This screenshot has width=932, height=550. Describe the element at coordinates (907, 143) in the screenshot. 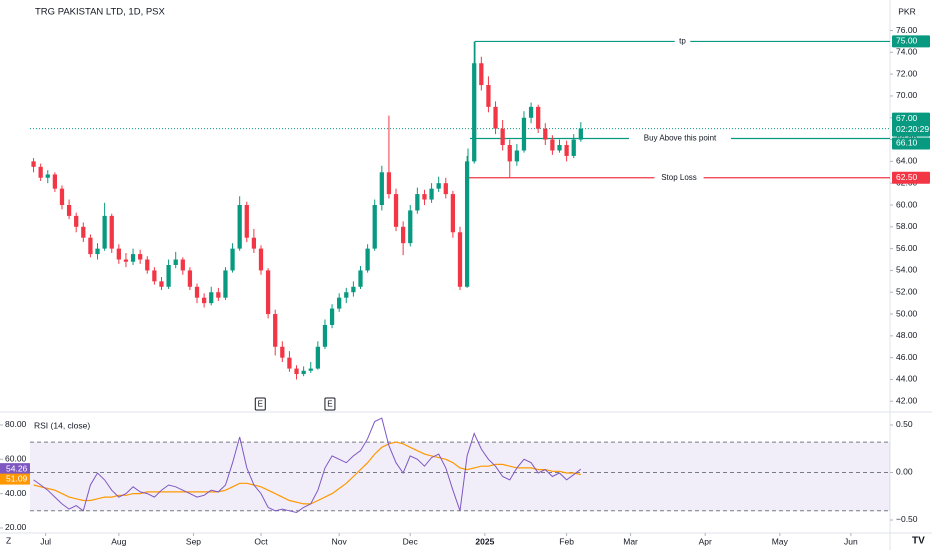

I see `level-price-label: 66.10` at that location.